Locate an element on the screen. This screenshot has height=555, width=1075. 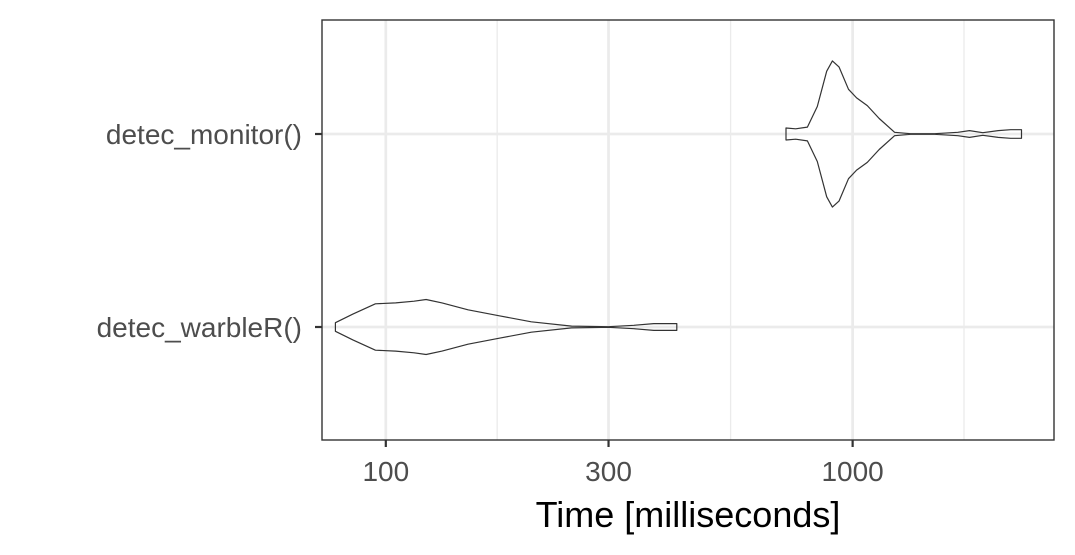
y-axis: detec_monitor() detec_warbleR() is located at coordinates (209, 231).